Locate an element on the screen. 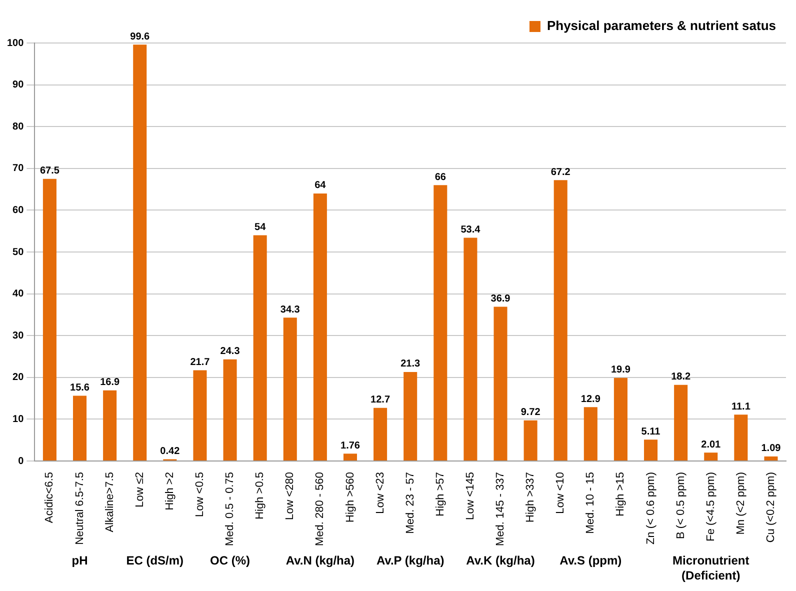  data-label: 15.6 is located at coordinates (80, 388).